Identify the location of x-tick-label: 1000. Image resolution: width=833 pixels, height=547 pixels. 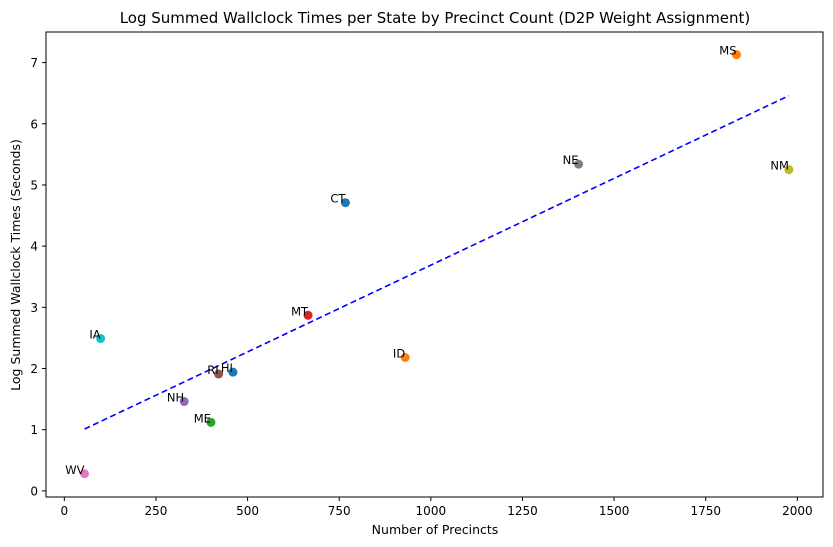
(431, 511).